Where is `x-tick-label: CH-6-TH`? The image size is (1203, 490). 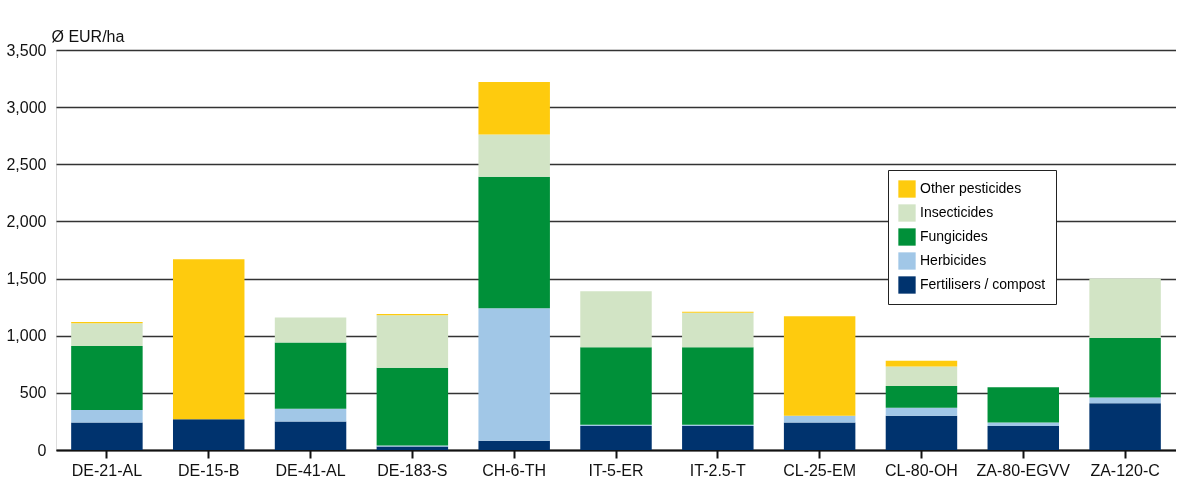 x-tick-label: CH-6-TH is located at coordinates (514, 470).